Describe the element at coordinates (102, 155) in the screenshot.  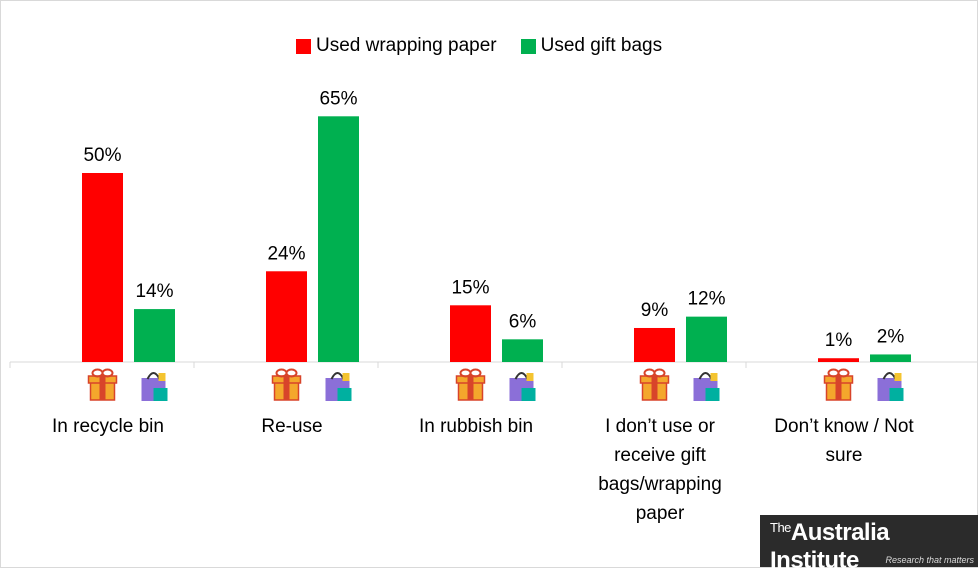
I see `data-label-wrapping-paper: 50%` at that location.